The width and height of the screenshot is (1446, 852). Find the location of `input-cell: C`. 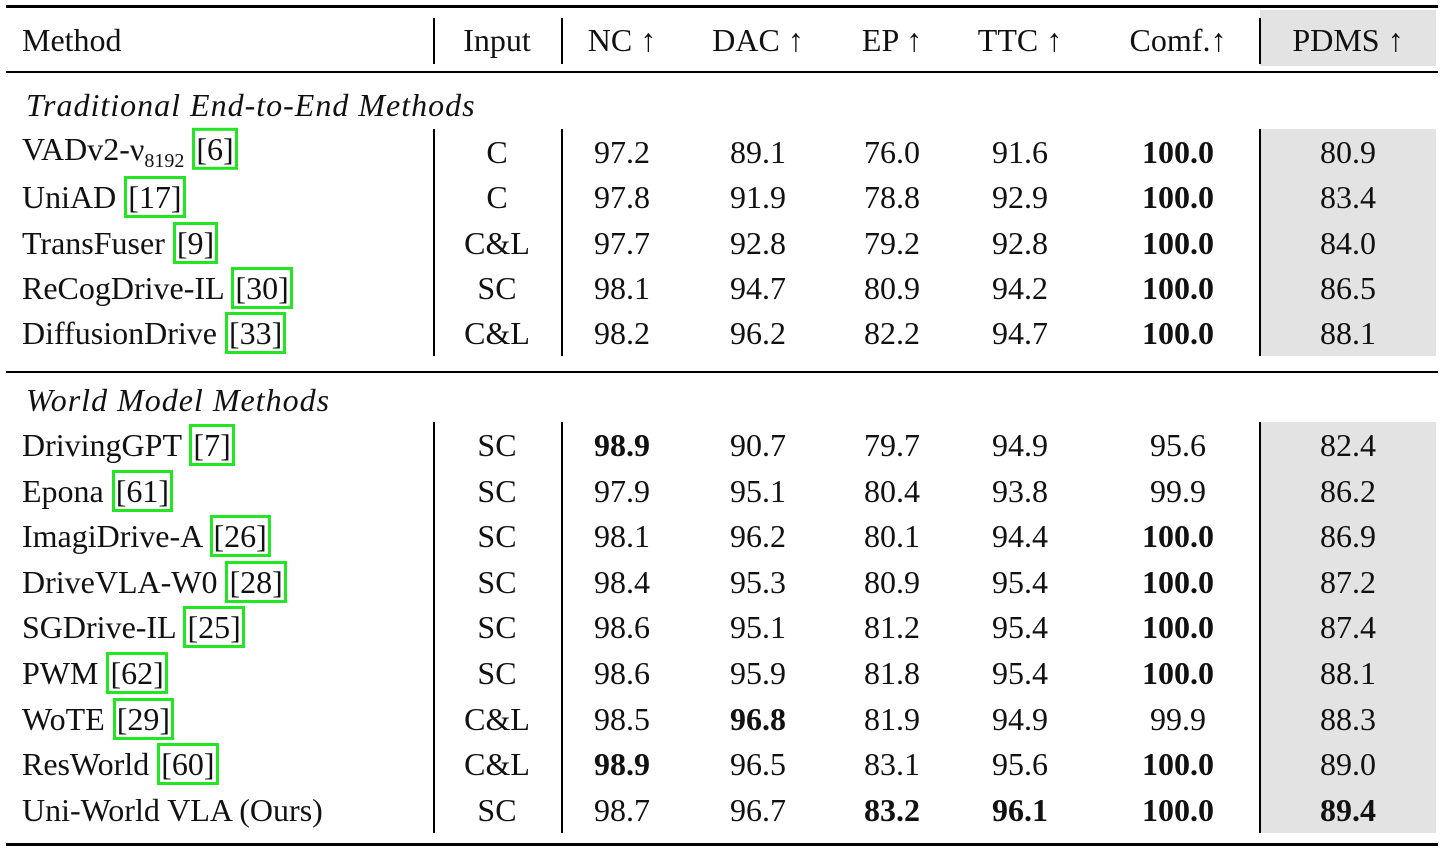

input-cell: C is located at coordinates (497, 197).